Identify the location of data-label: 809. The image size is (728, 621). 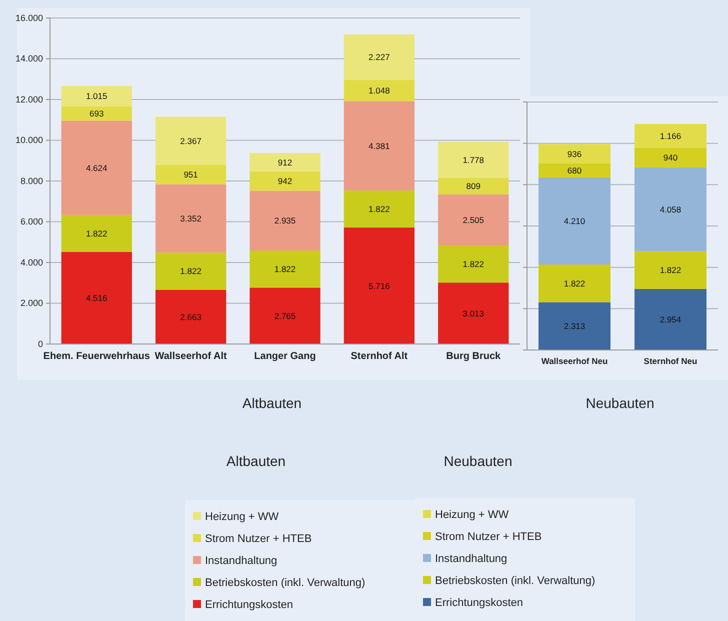
(473, 186).